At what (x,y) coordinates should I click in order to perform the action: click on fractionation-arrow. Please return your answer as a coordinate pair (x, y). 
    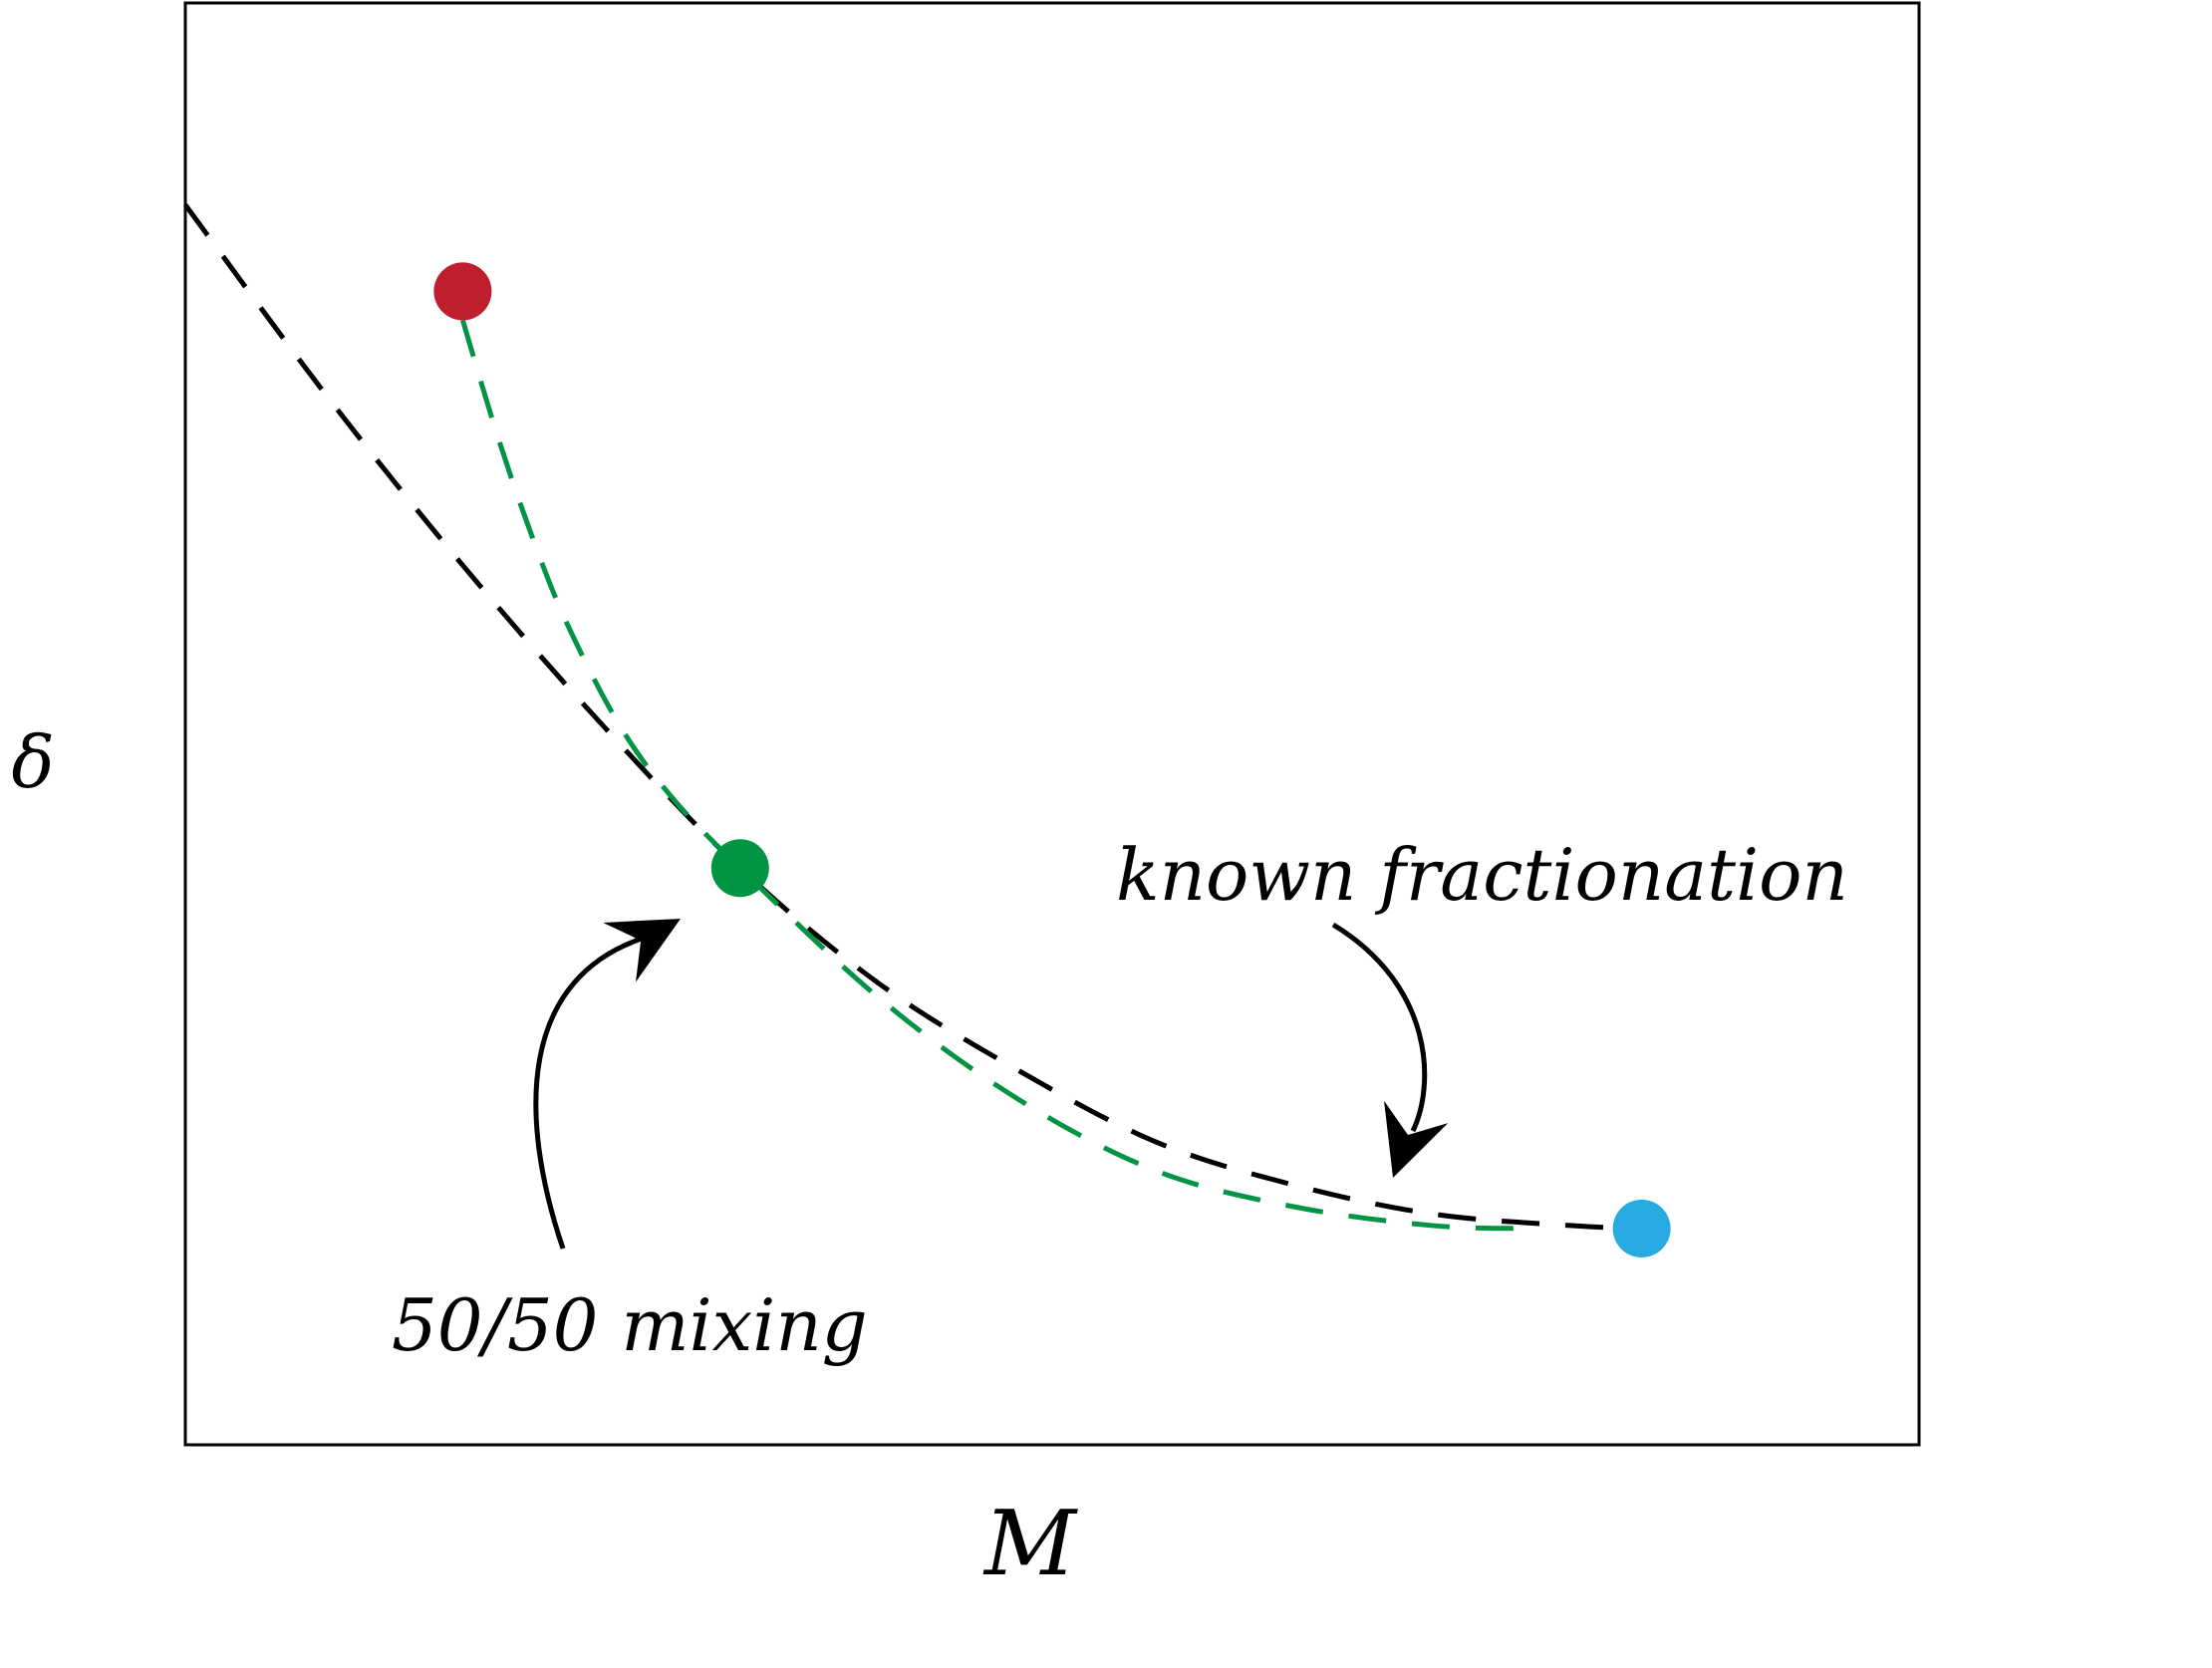
    Looking at the image, I should click on (1390, 1050).